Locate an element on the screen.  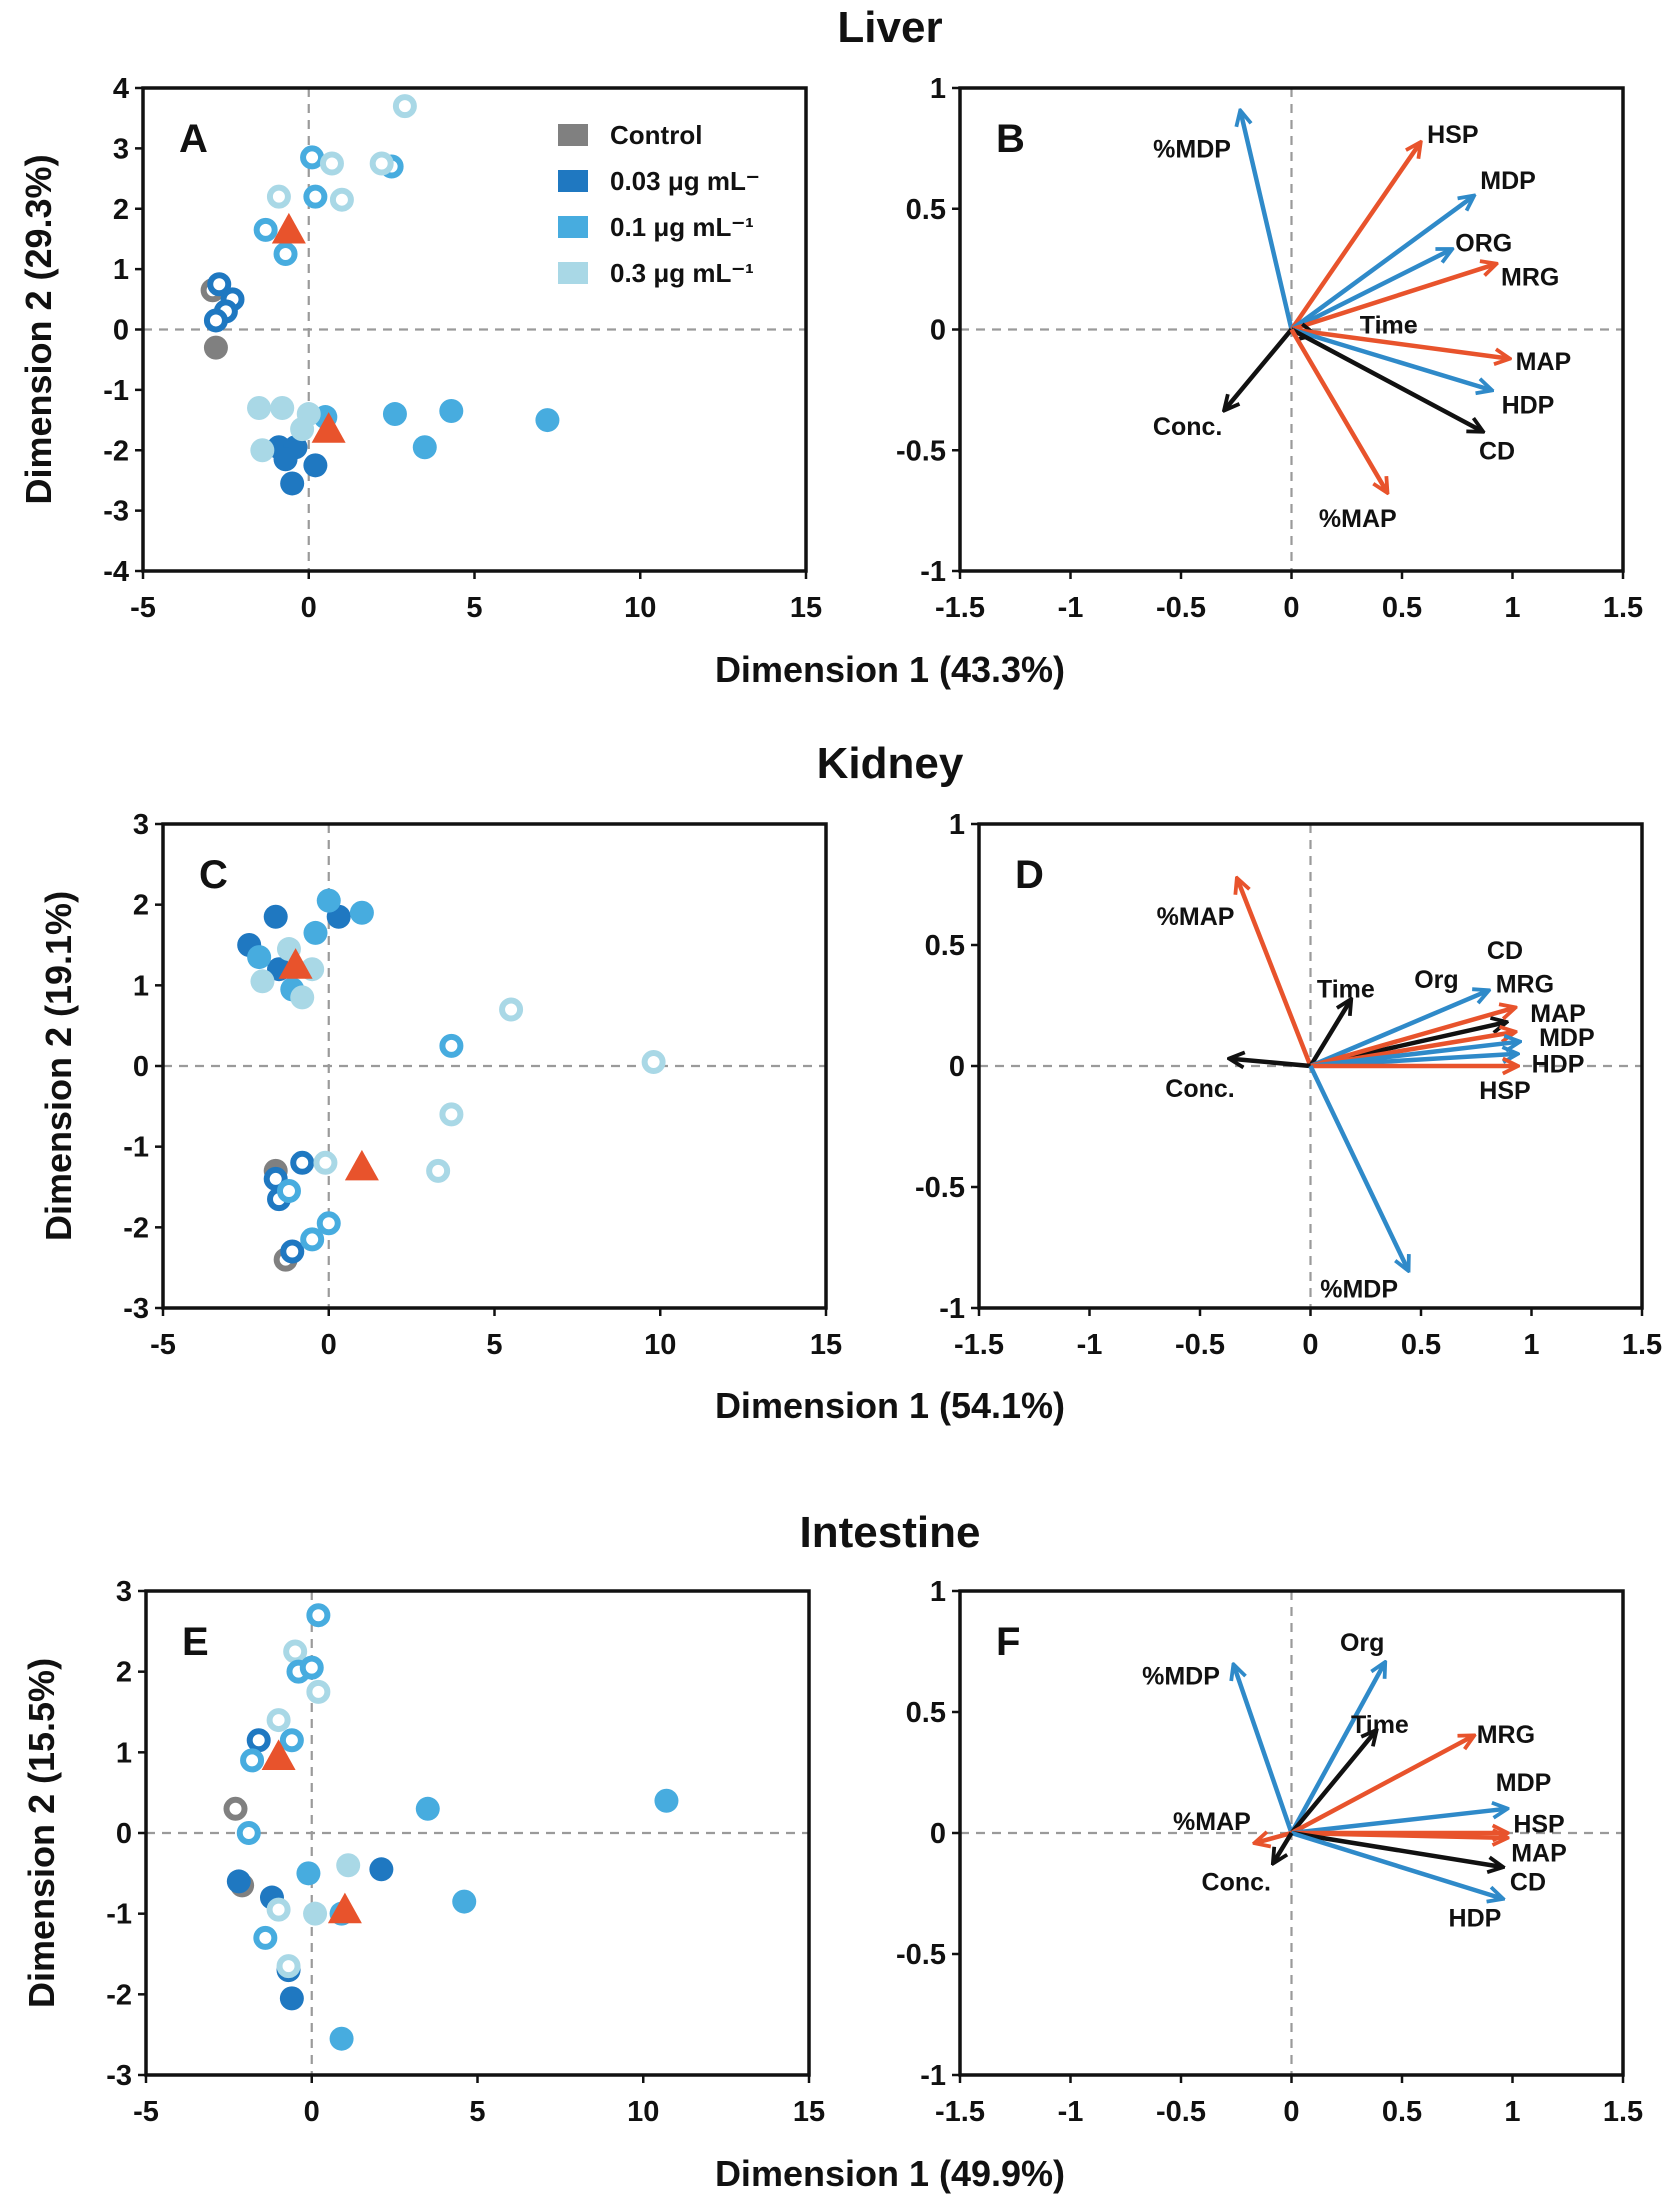
vector-label: %MAP is located at coordinates (1212, 1822).